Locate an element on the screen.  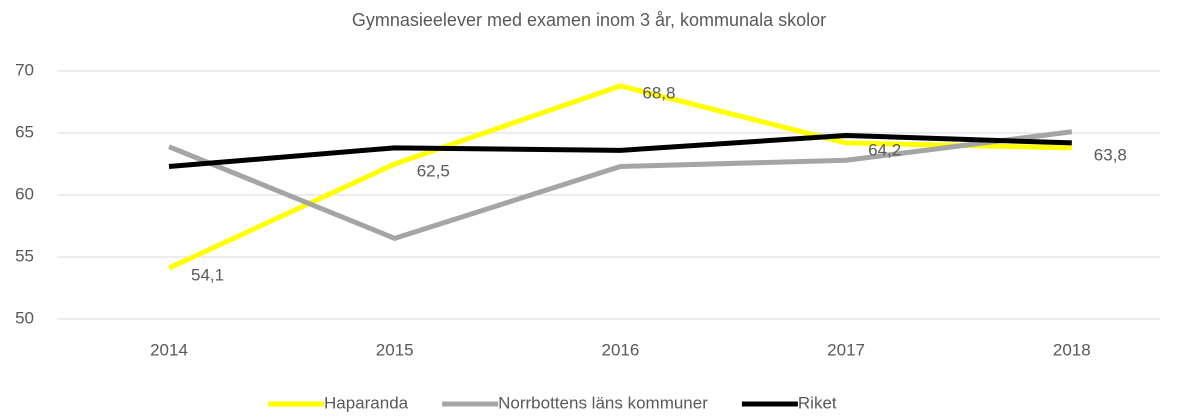
y-tick-label: 70 is located at coordinates (24, 69).